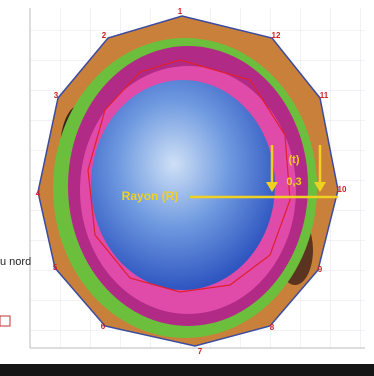  Describe the element at coordinates (56, 95) in the screenshot. I see `vertex-label: 3` at that location.